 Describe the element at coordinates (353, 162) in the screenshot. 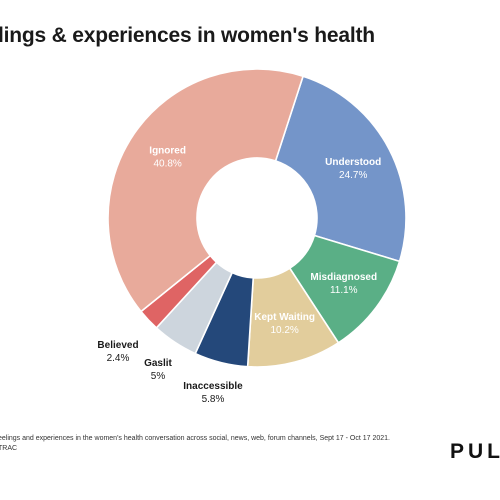

I see `slice-label-understood: Understood` at that location.